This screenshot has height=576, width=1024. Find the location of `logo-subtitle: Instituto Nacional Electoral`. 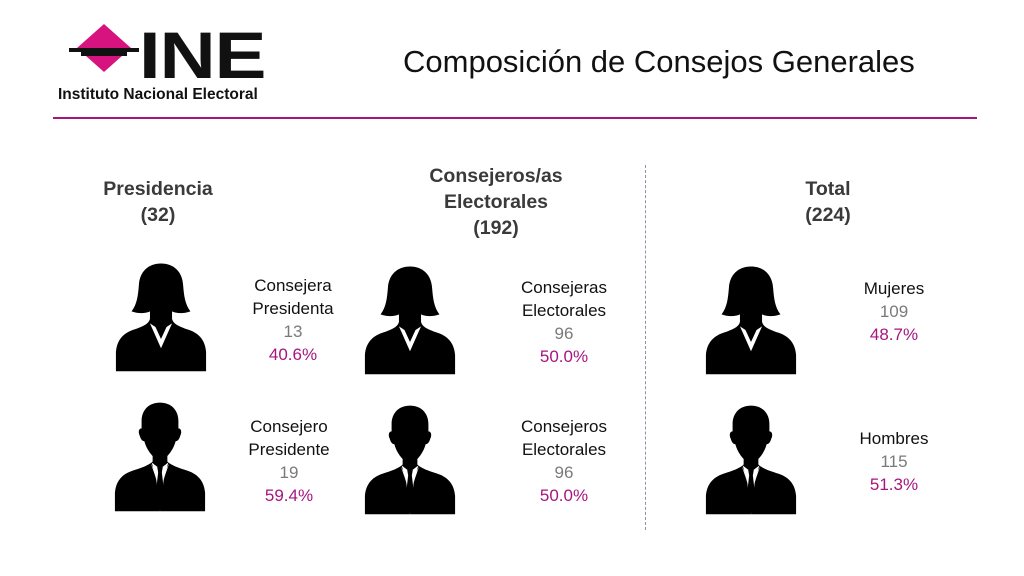

logo-subtitle: Instituto Nacional Electoral is located at coordinates (158, 94).